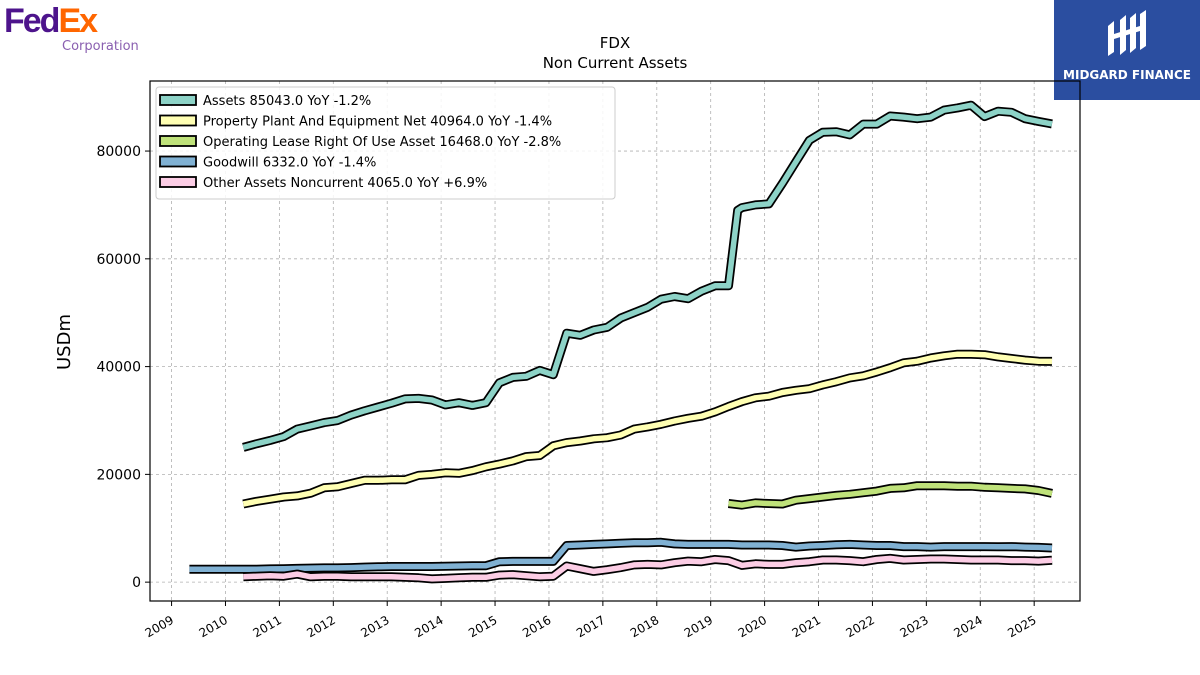  What do you see at coordinates (320, 626) in the screenshot?
I see `x-tick-label: 2012` at bounding box center [320, 626].